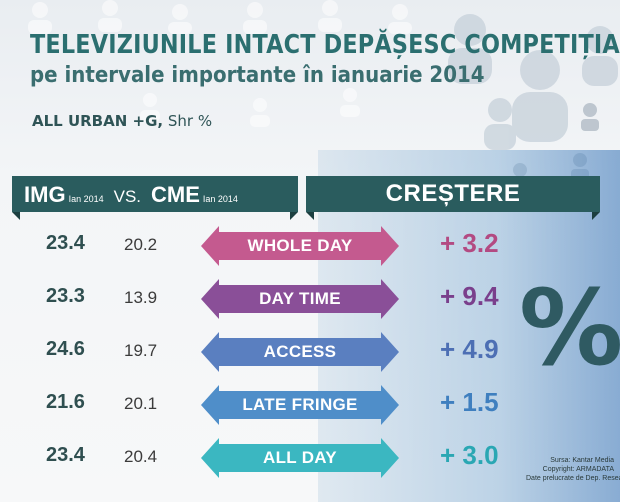 The height and width of the screenshot is (502, 620). I want to click on interval-label: ACCESS, so click(300, 351).